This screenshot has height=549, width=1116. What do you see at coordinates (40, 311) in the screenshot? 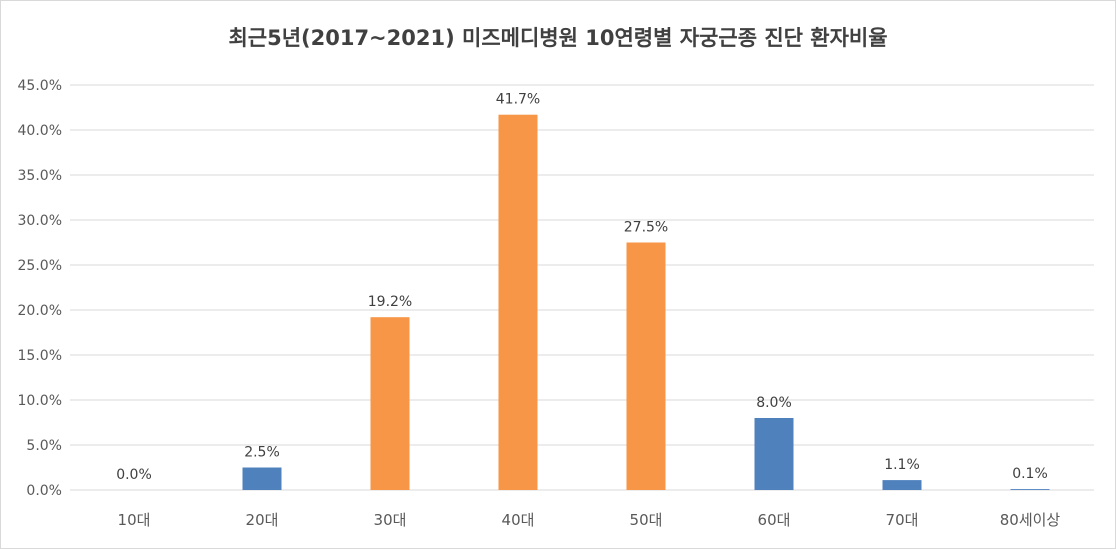
I see `y-tick-label: 20.0%` at bounding box center [40, 311].